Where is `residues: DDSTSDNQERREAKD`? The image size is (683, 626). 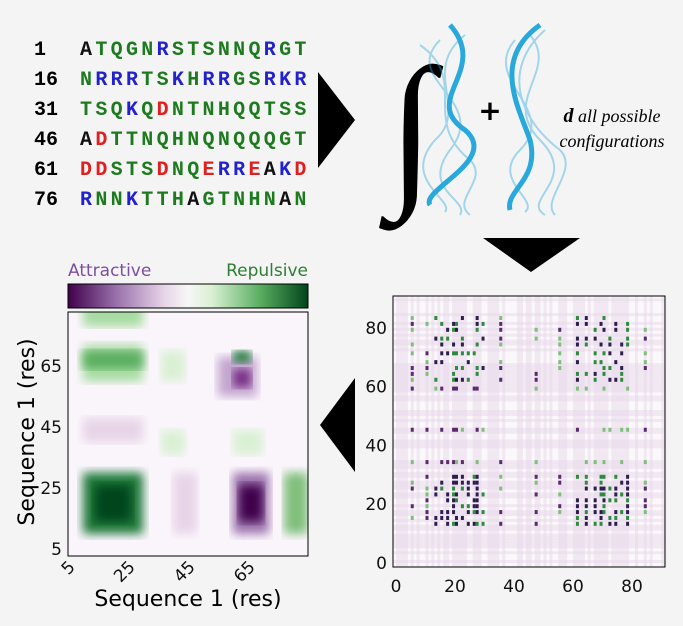
residues: DDSTSDNQERREAKD is located at coordinates (195, 170).